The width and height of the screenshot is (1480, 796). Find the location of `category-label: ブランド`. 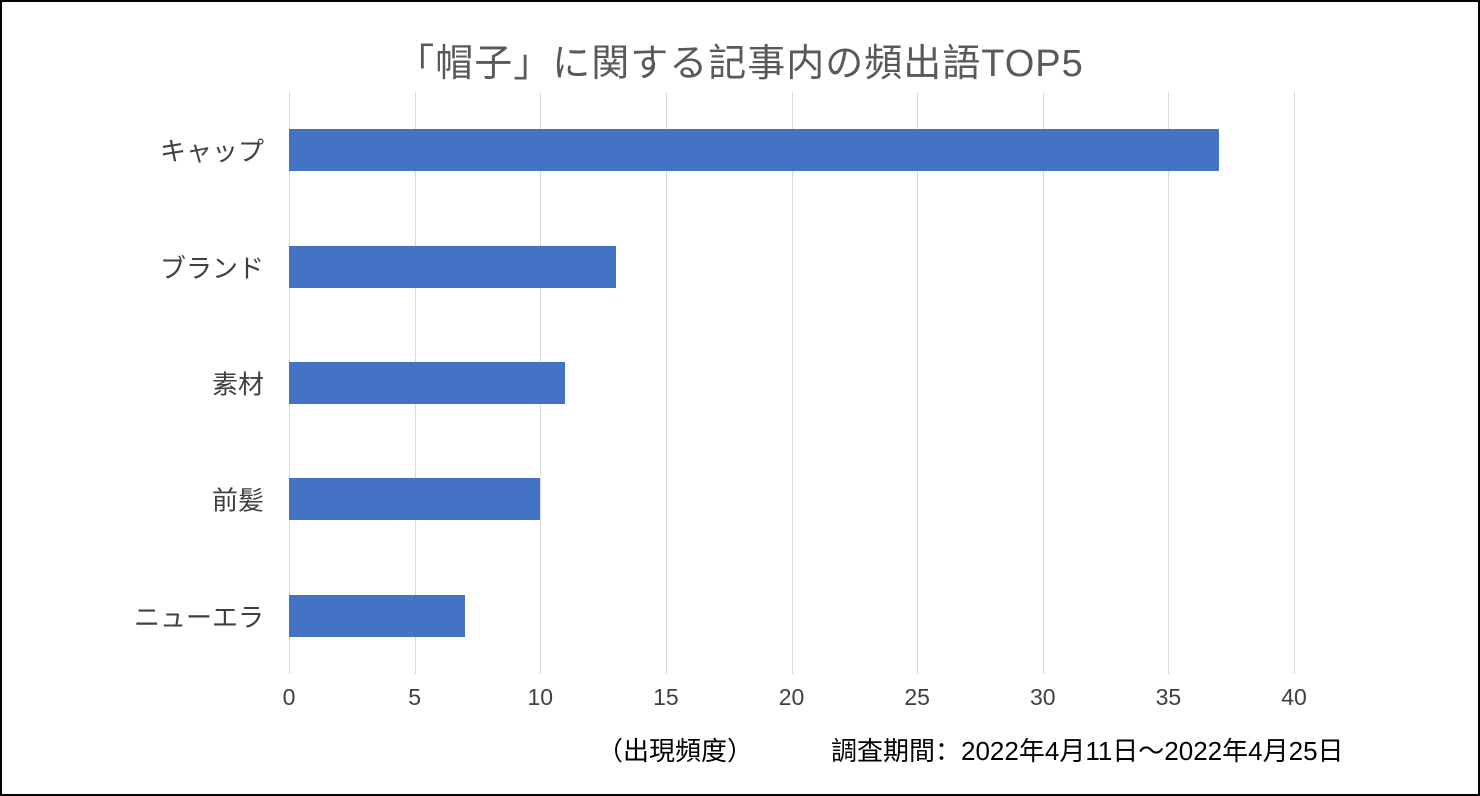

category-label: ブランド is located at coordinates (211, 268).